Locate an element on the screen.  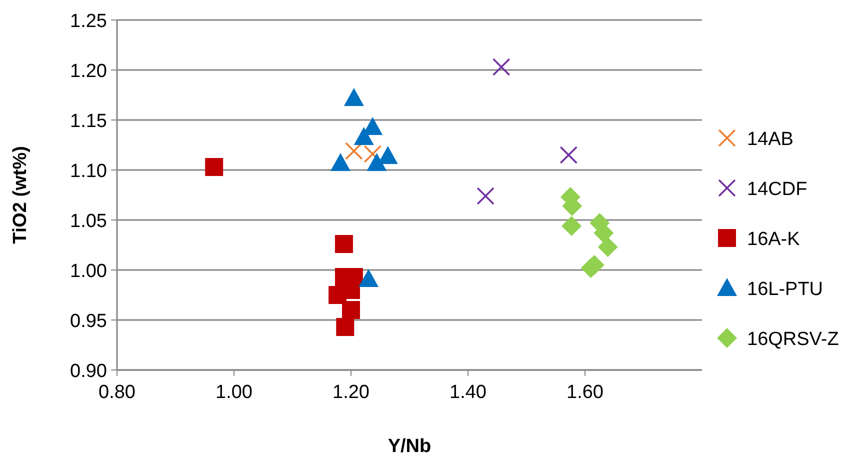
x-tick-label: 1.40 is located at coordinates (468, 392).